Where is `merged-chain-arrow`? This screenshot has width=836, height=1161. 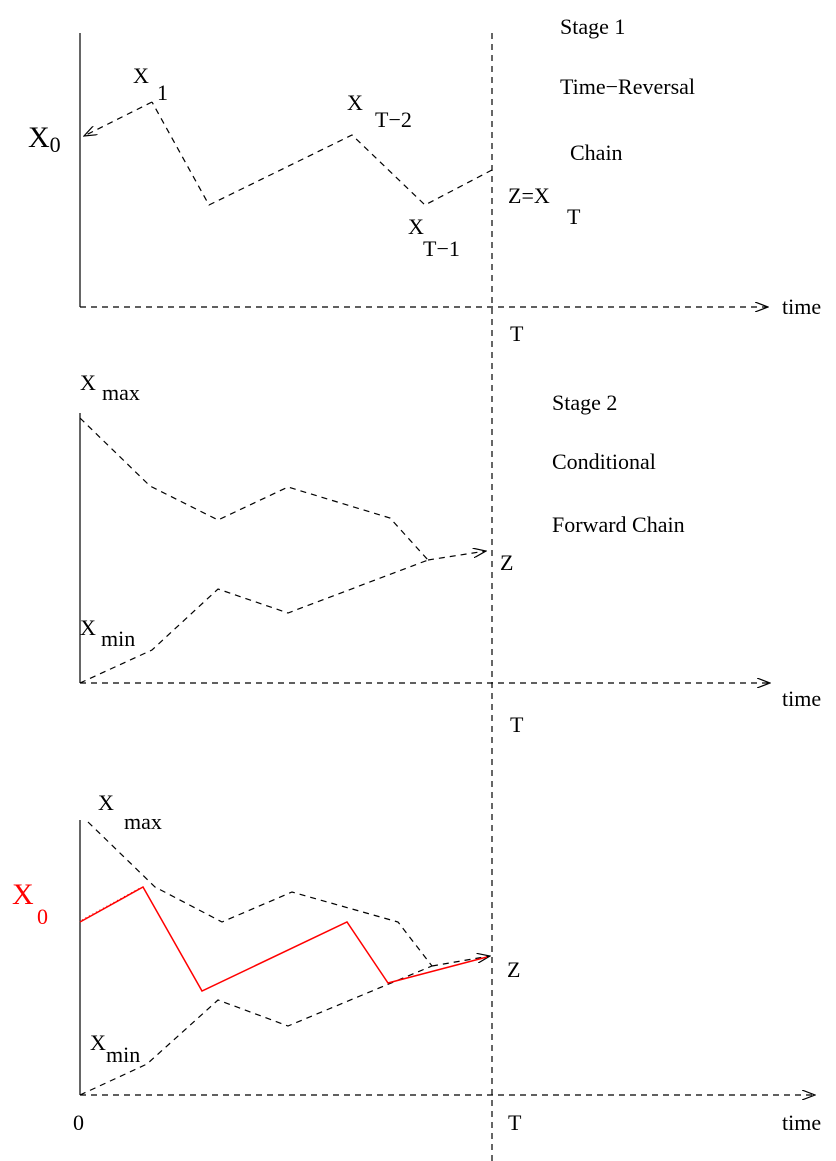
merged-chain-arrow is located at coordinates (456, 556).